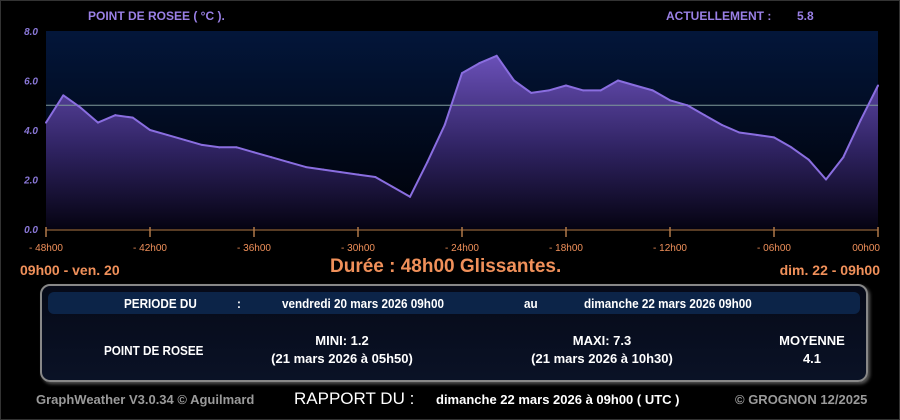 The width and height of the screenshot is (900, 420). I want to click on app-credit: GraphWeather V3.0.34 © Aguilmard, so click(145, 399).